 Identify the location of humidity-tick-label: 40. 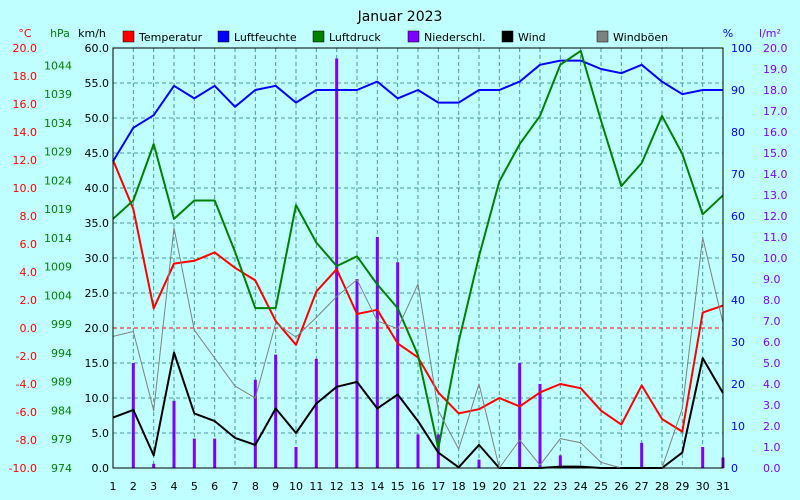
(738, 300).